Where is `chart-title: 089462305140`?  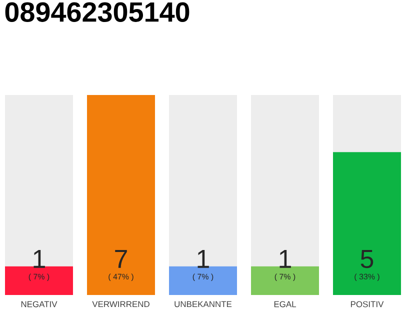 chart-title: 089462305140 is located at coordinates (97, 12).